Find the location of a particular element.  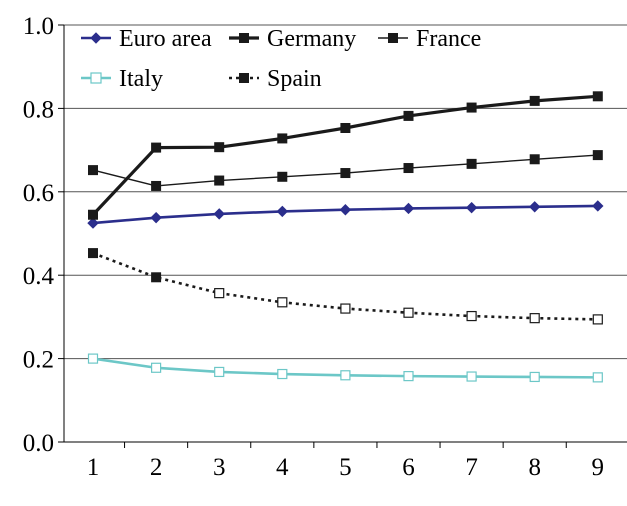

y-axis-ticks: 0.0 0.2 0.4 0.6 0.8 1.0 is located at coordinates (43, 235).